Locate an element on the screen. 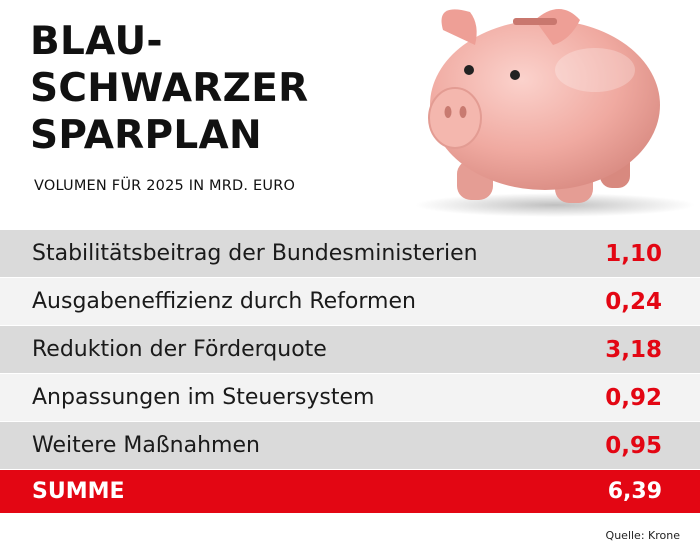  title-line-2: SCHWARZER is located at coordinates (169, 88).